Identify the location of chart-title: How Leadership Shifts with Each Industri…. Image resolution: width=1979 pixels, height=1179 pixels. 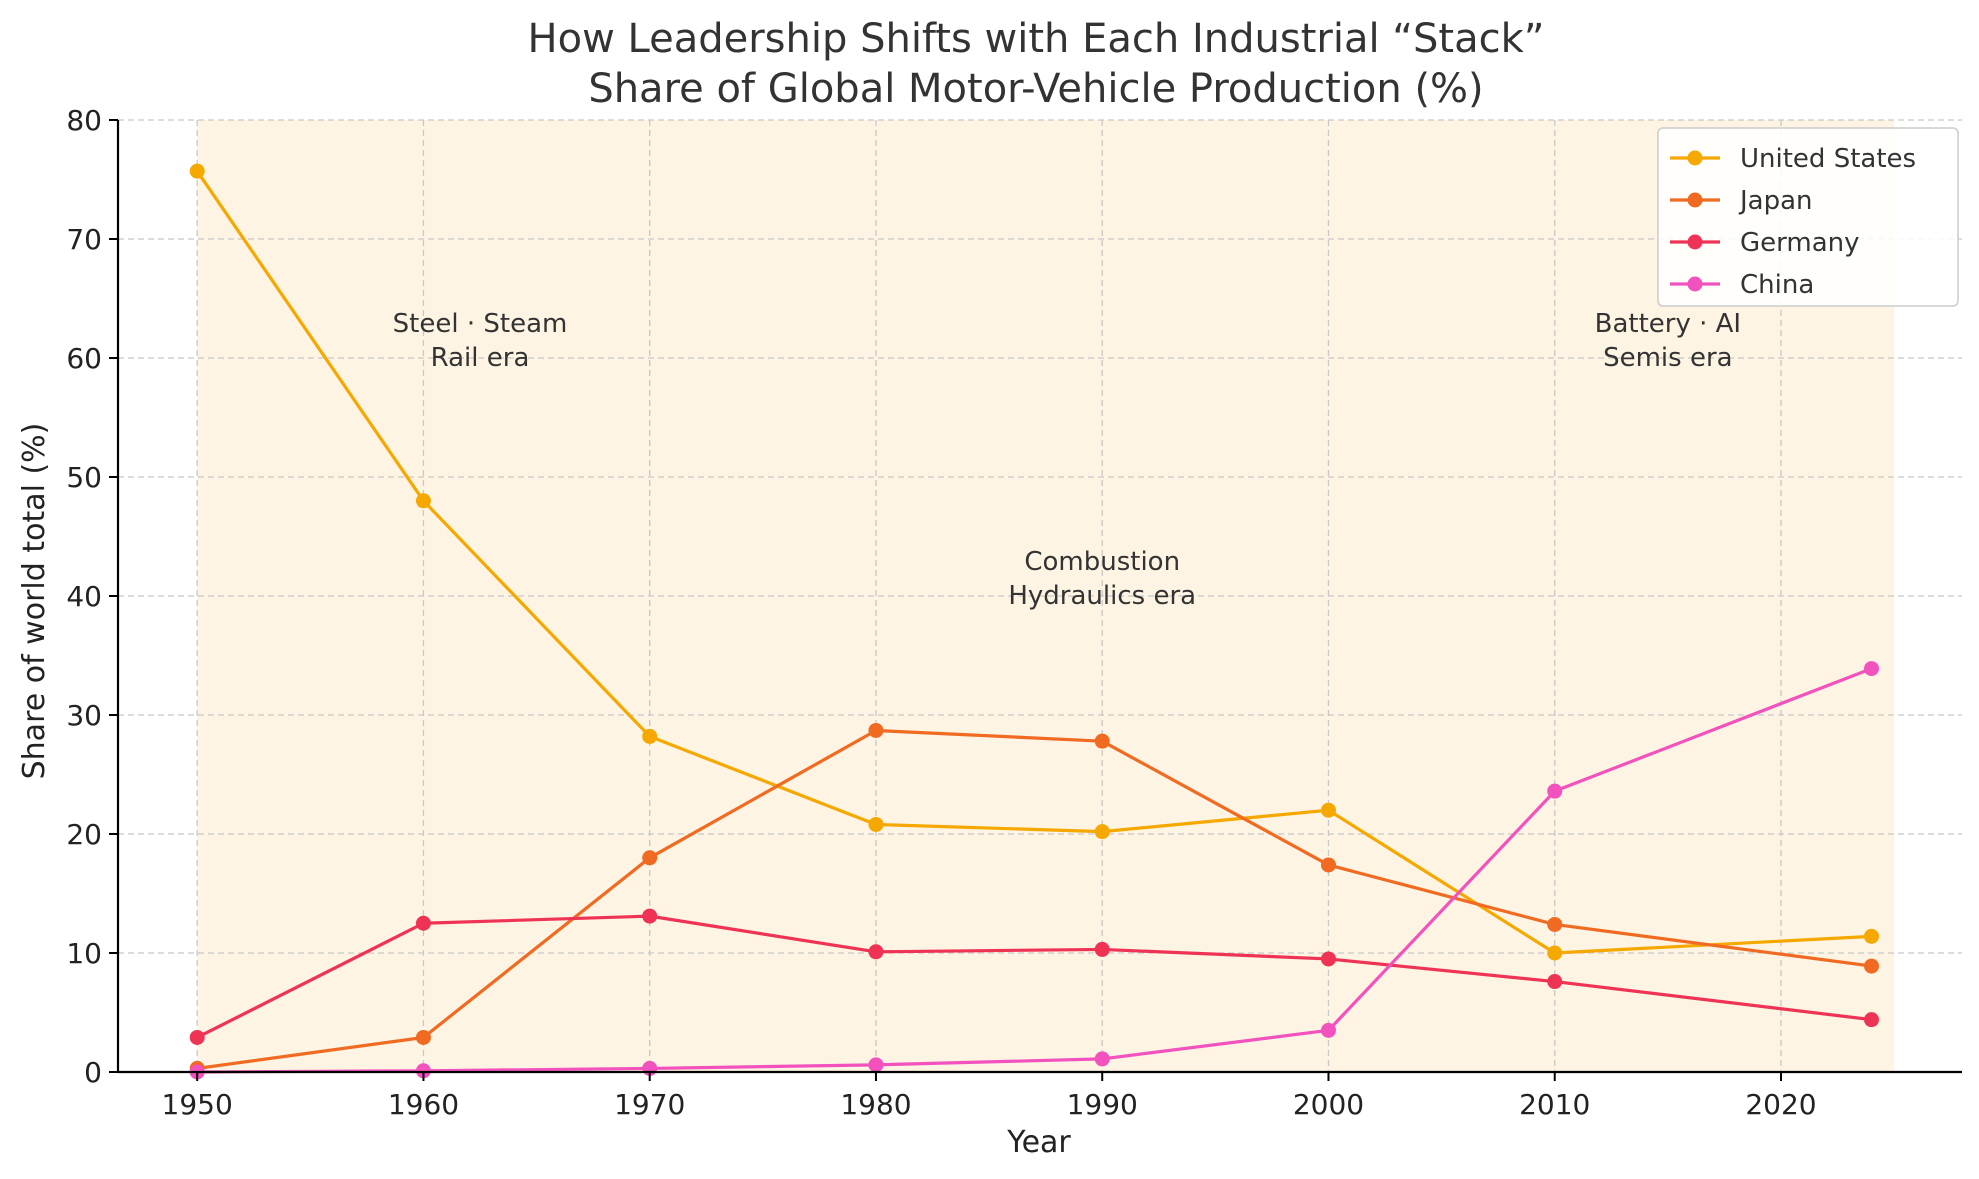
(1036, 39).